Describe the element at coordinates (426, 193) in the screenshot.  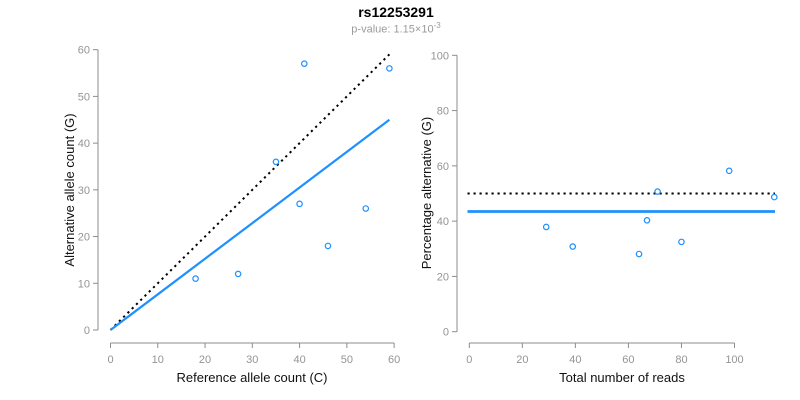
I see `y-axis-title: Percentage alternative (G)` at that location.